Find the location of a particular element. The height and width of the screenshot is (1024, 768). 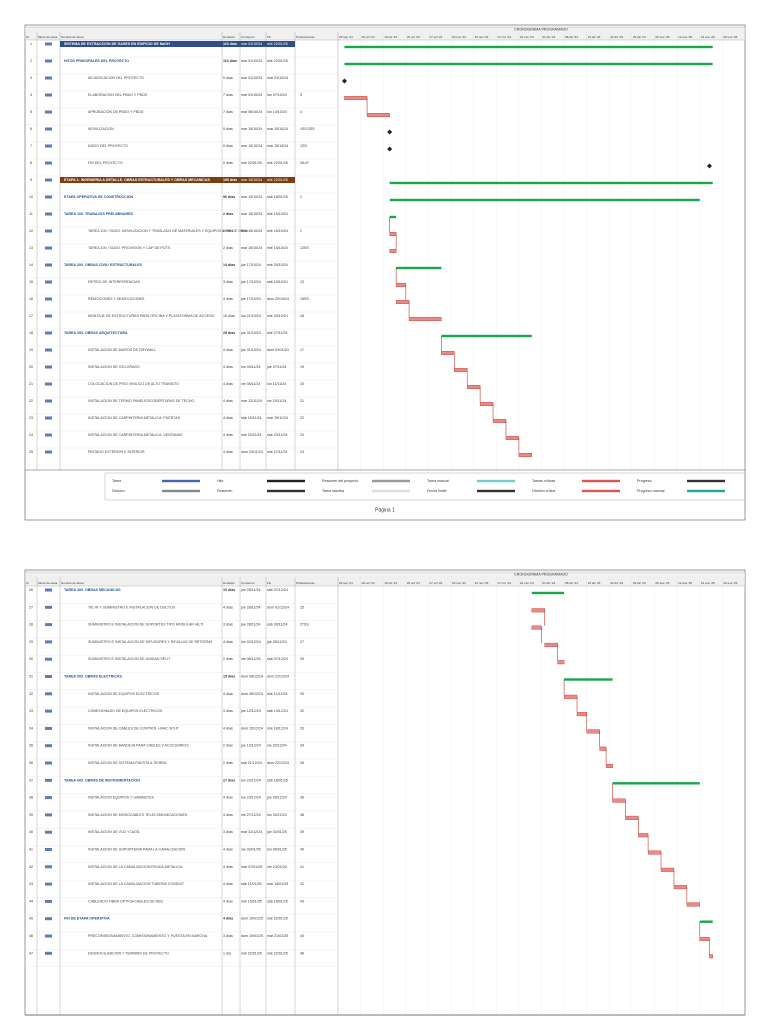

task-start: vie 08/11/24 is located at coordinates (250, 384).